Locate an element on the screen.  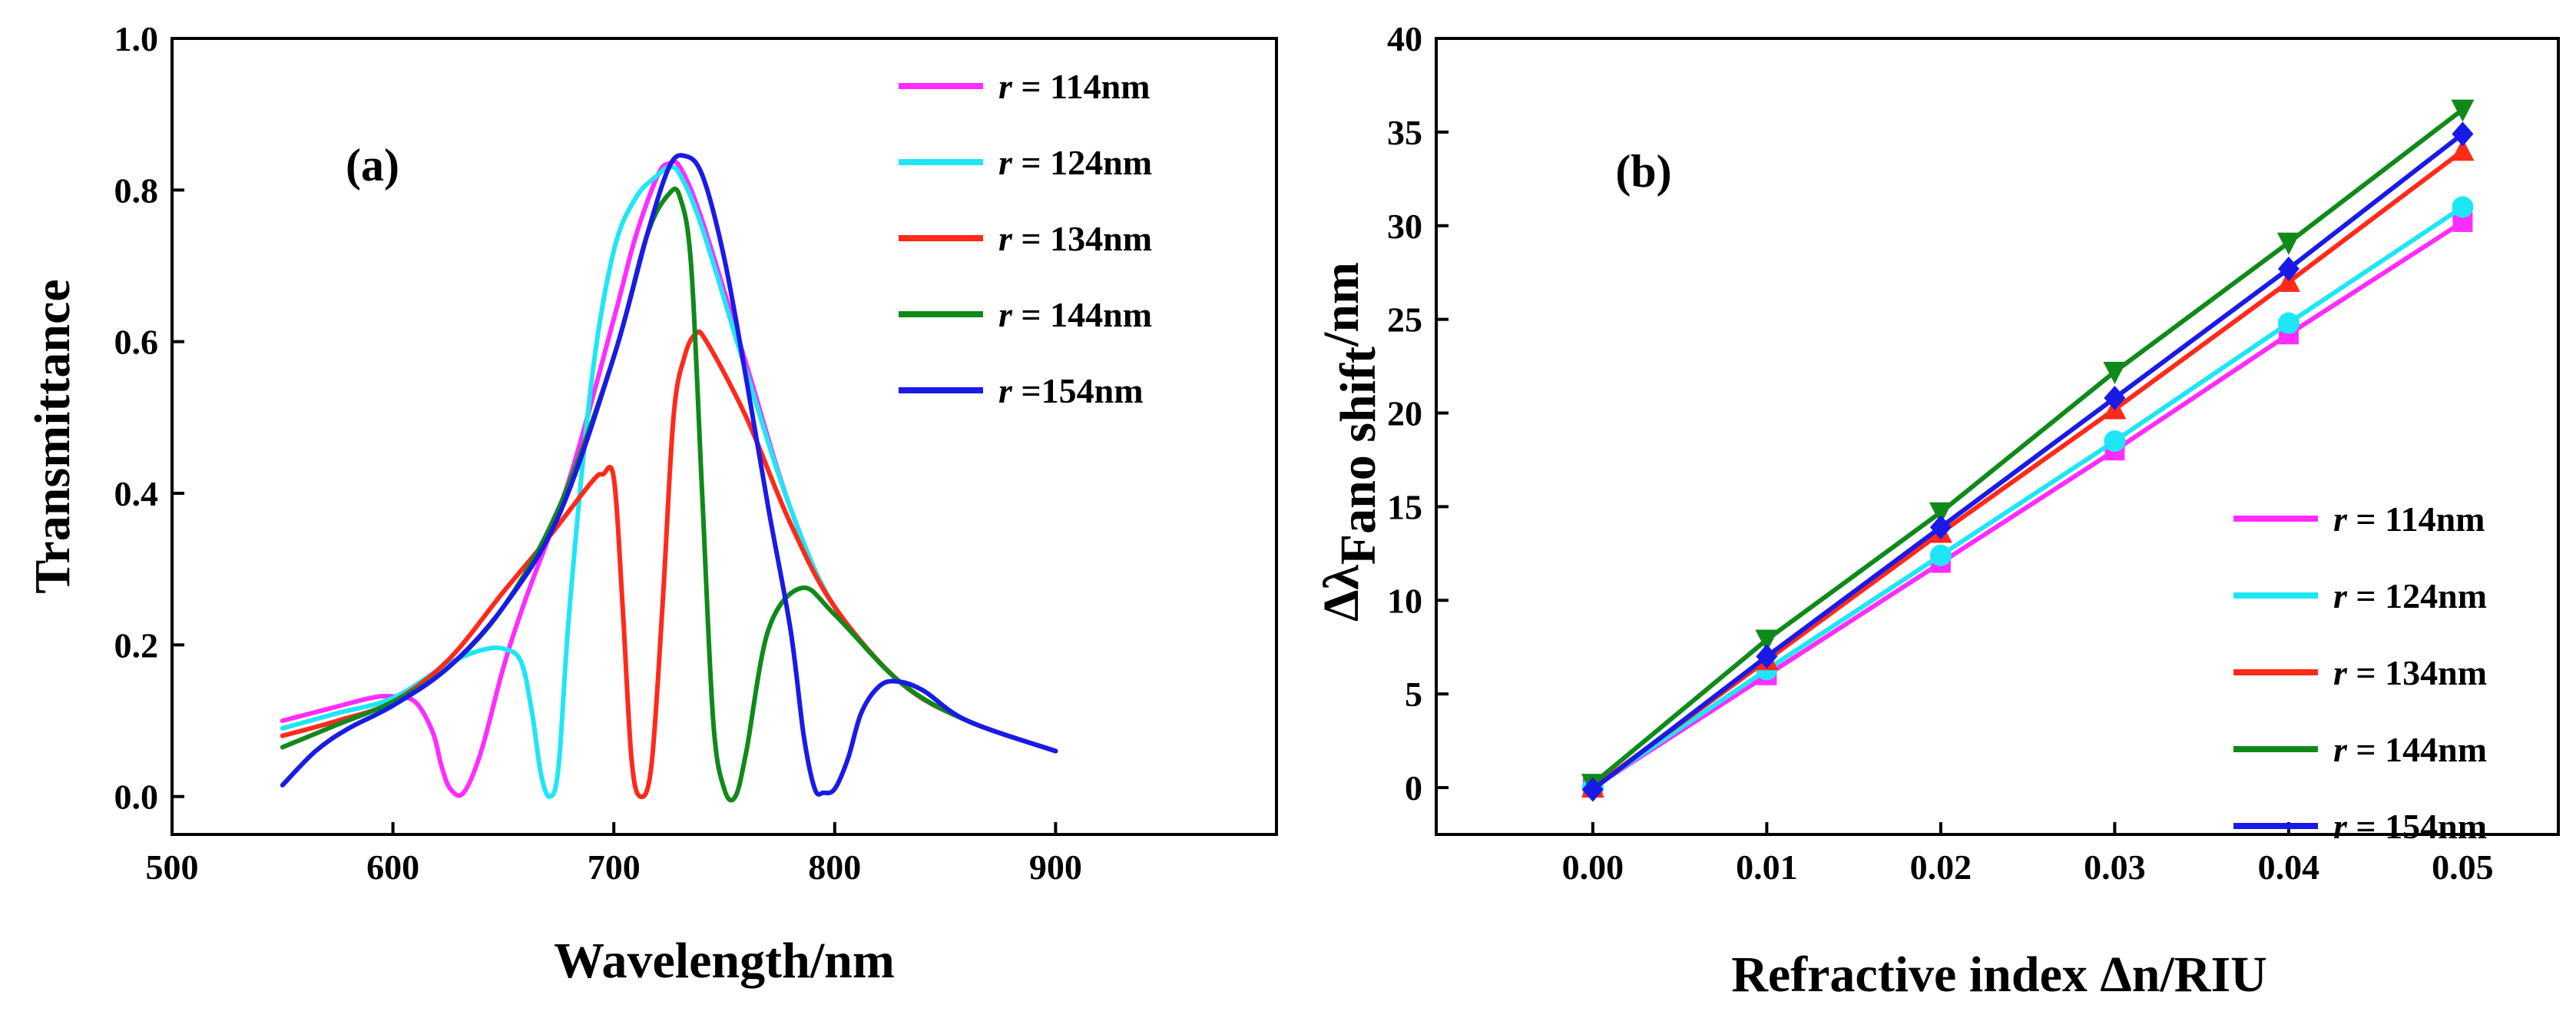
x-tick-label: 0.05 is located at coordinates (2463, 867).